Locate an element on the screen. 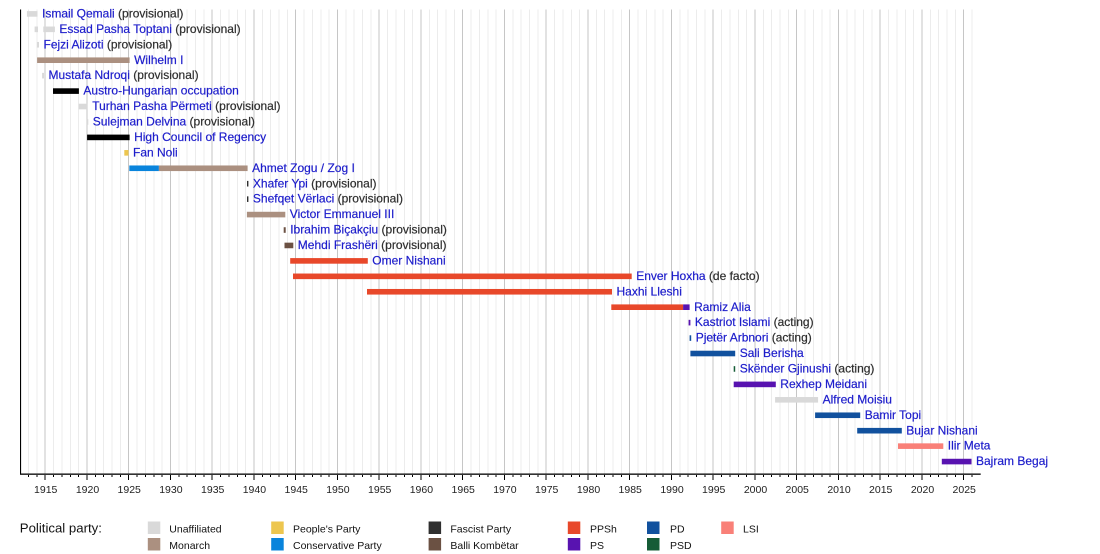 The image size is (1100, 554). svg-text:Essad Pasha Toptani (provision: Essad Pasha Toptani (provisional) is located at coordinates (149, 29).